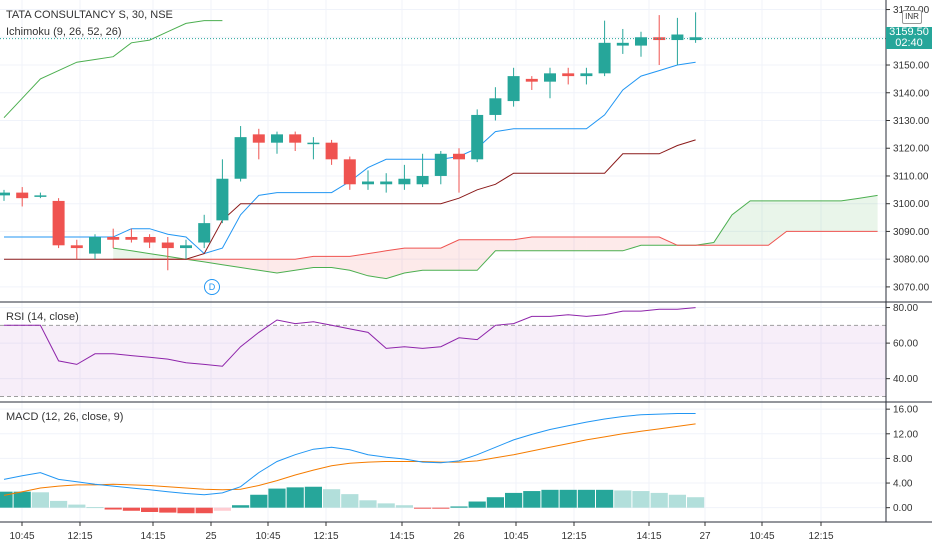 This screenshot has height=550, width=932. What do you see at coordinates (911, 93) in the screenshot?
I see `price-tick-label: 3140.00` at bounding box center [911, 93].